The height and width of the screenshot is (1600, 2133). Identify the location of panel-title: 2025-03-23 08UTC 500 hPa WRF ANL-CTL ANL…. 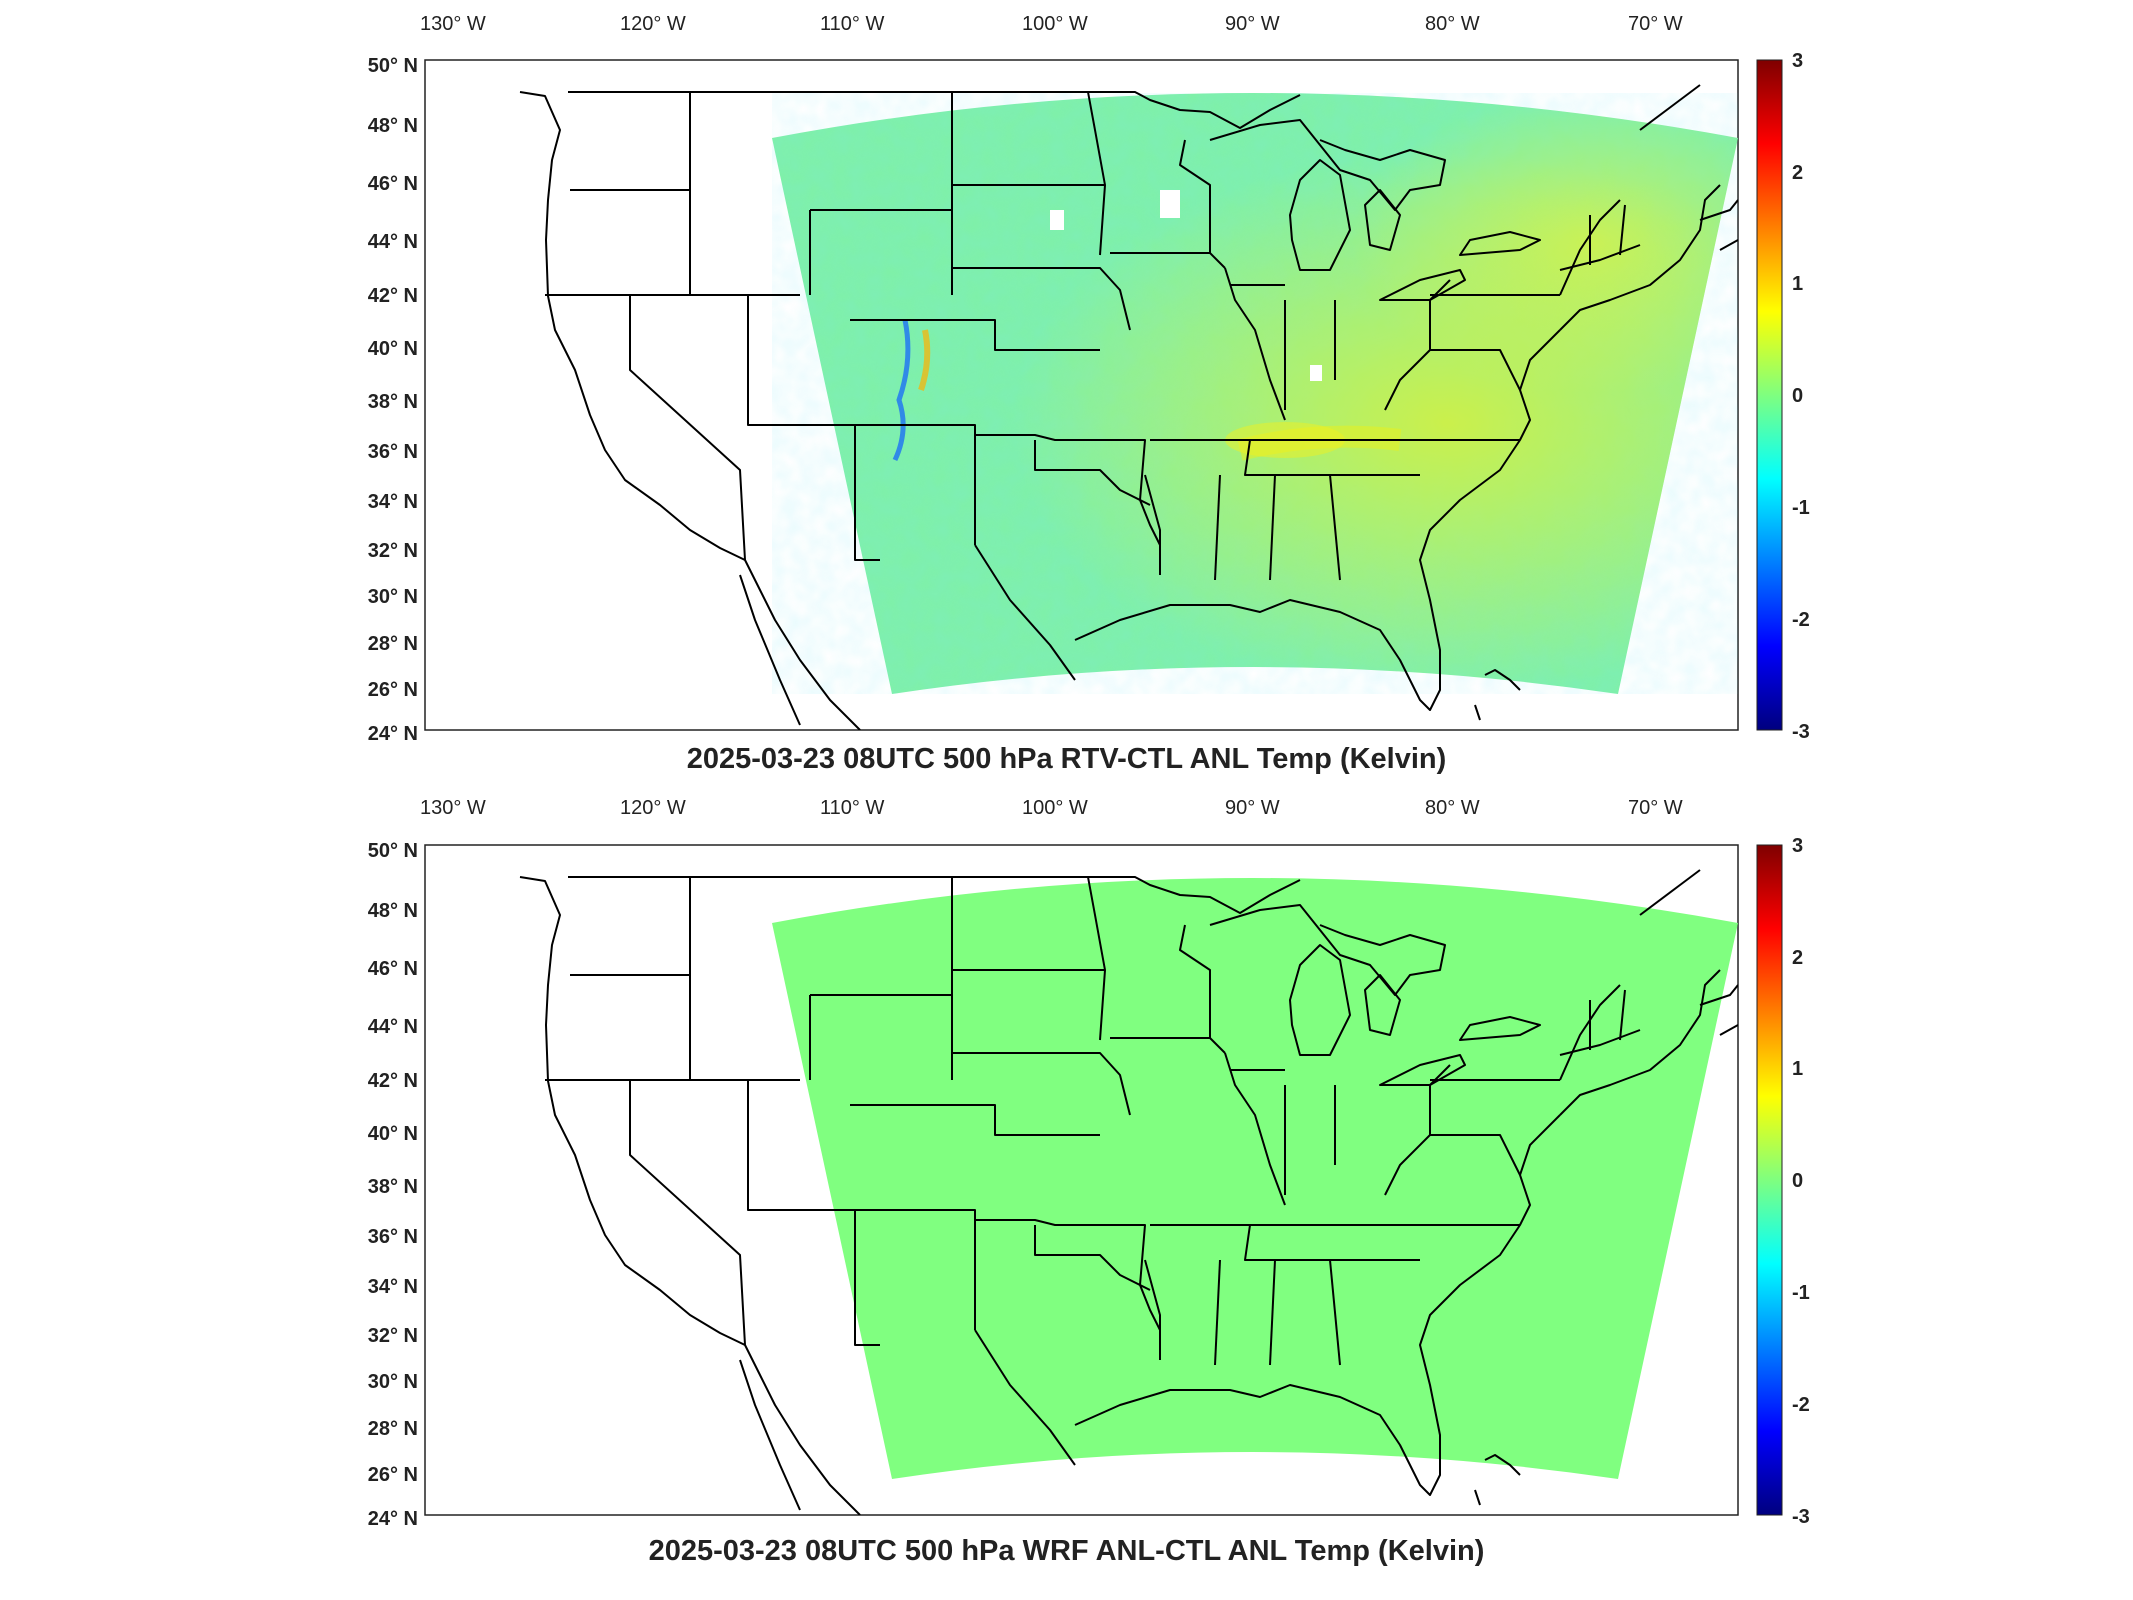
(1066, 1551).